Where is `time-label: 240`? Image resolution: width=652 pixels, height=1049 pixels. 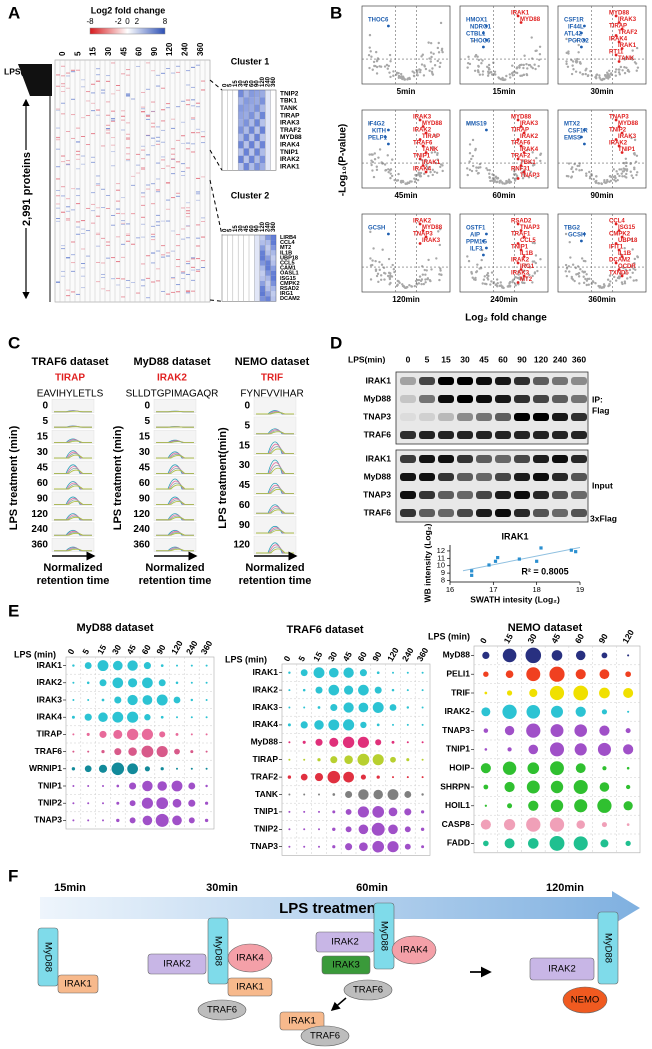
time-label: 240 is located at coordinates (560, 359).